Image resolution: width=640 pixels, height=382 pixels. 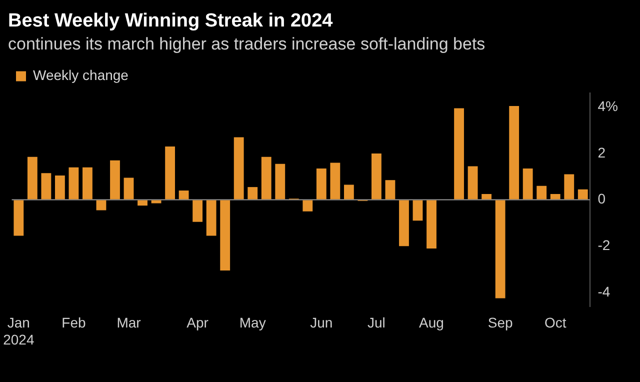 I want to click on chart-title: Best Weekly Winning Streak in 2024, so click(x=171, y=21).